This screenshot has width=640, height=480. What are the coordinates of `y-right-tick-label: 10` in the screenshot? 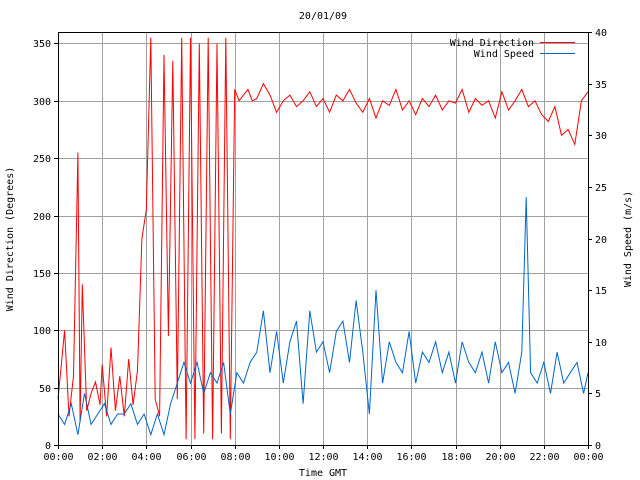 It's located at (601, 343).